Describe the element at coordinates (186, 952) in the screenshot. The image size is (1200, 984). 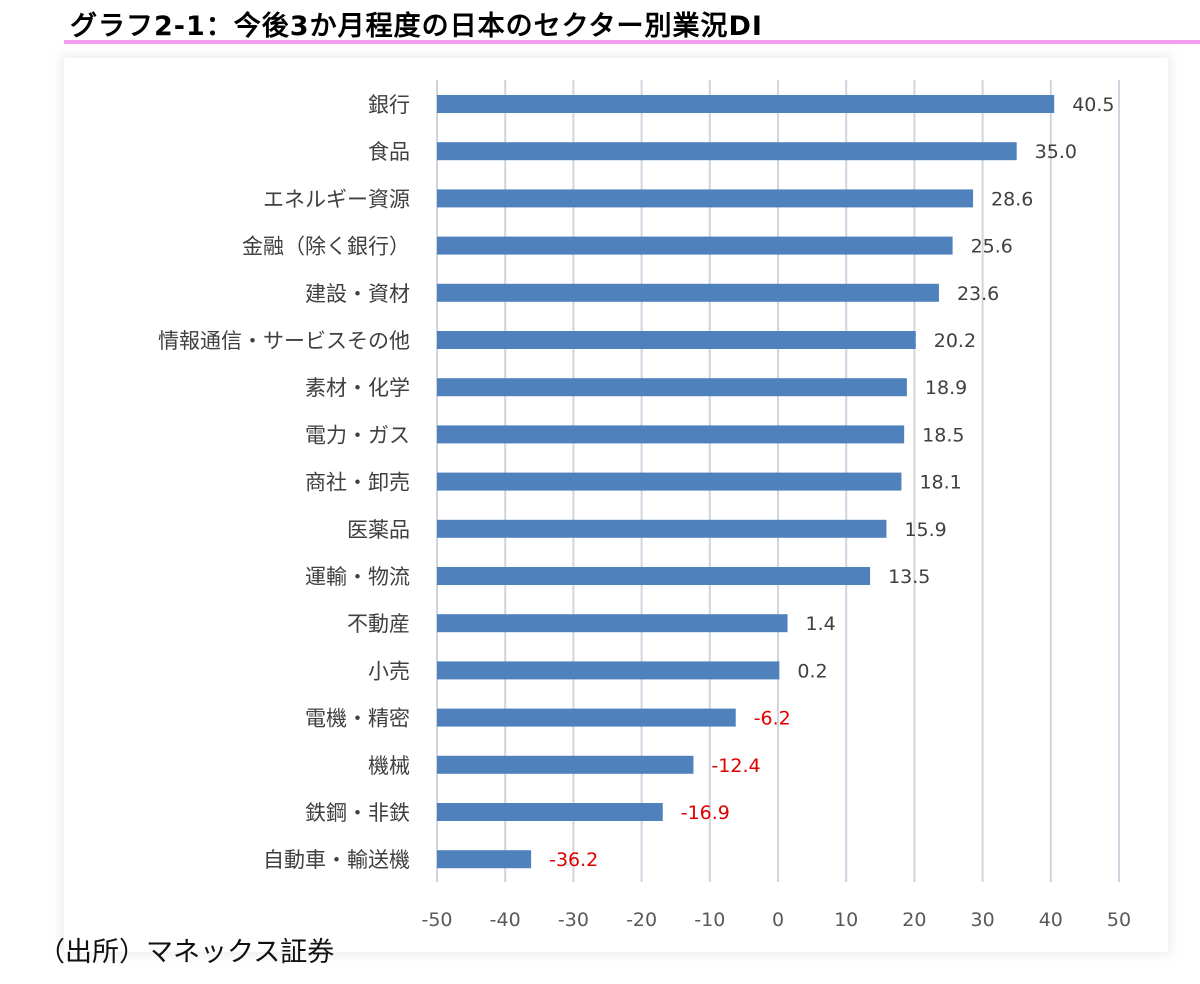
I see `source-note: （出所）マネックス証券` at that location.